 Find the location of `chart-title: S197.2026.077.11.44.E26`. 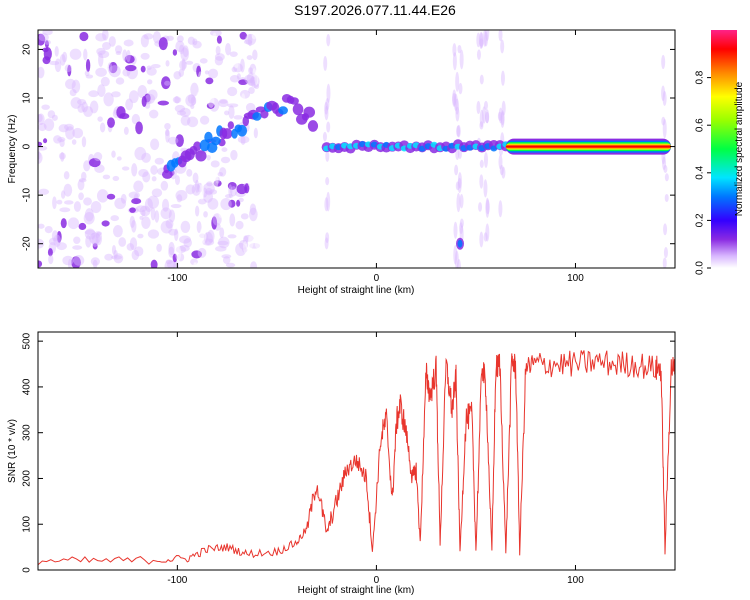

chart-title: S197.2026.077.11.44.E26 is located at coordinates (375, 10).